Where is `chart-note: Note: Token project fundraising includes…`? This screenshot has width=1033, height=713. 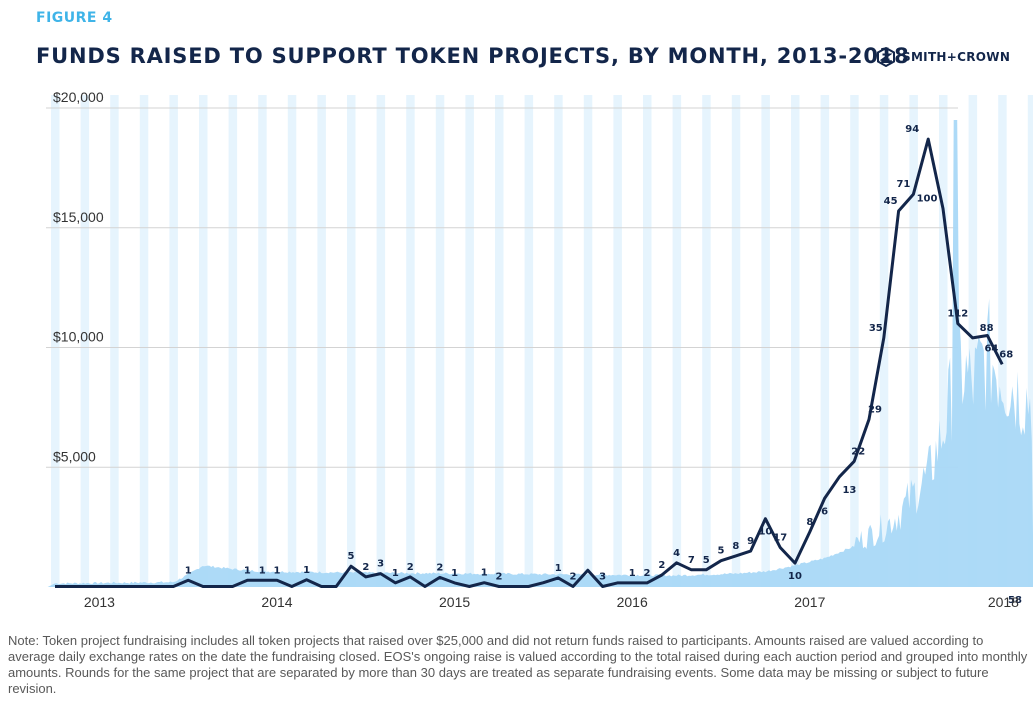 chart-note: Note: Token project fundraising includes… is located at coordinates (518, 664).